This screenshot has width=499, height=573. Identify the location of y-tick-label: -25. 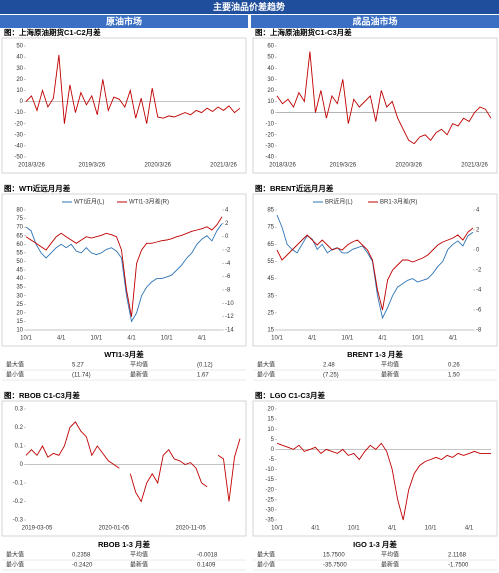
(269, 500).